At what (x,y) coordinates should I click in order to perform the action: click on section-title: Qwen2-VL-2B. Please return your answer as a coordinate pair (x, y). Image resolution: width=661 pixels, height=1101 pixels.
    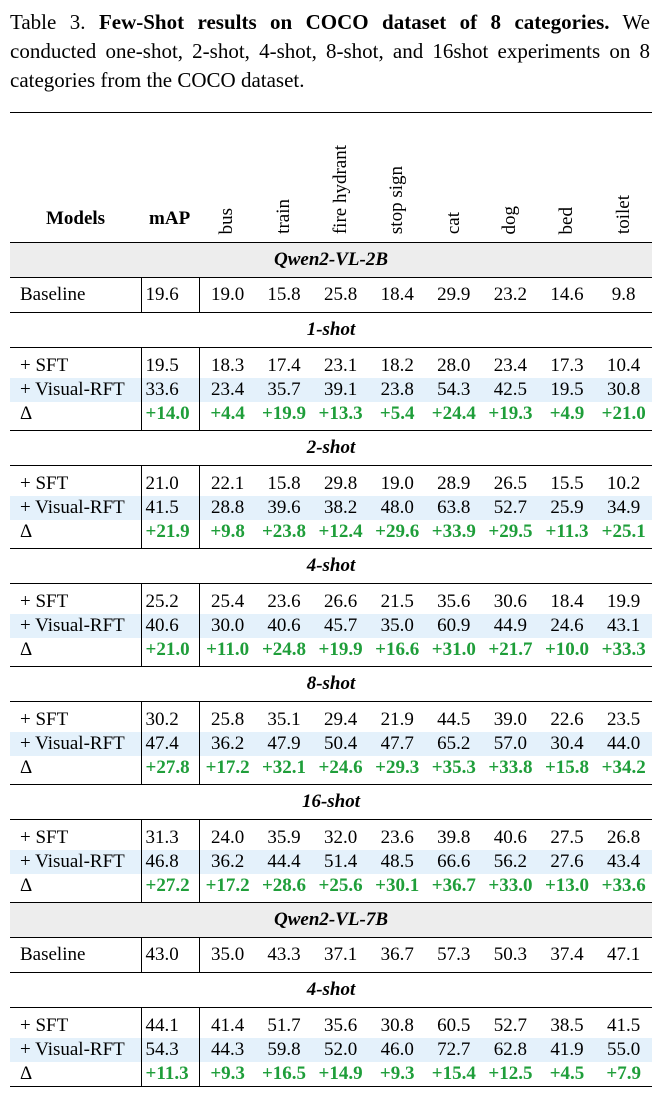
    Looking at the image, I should click on (331, 260).